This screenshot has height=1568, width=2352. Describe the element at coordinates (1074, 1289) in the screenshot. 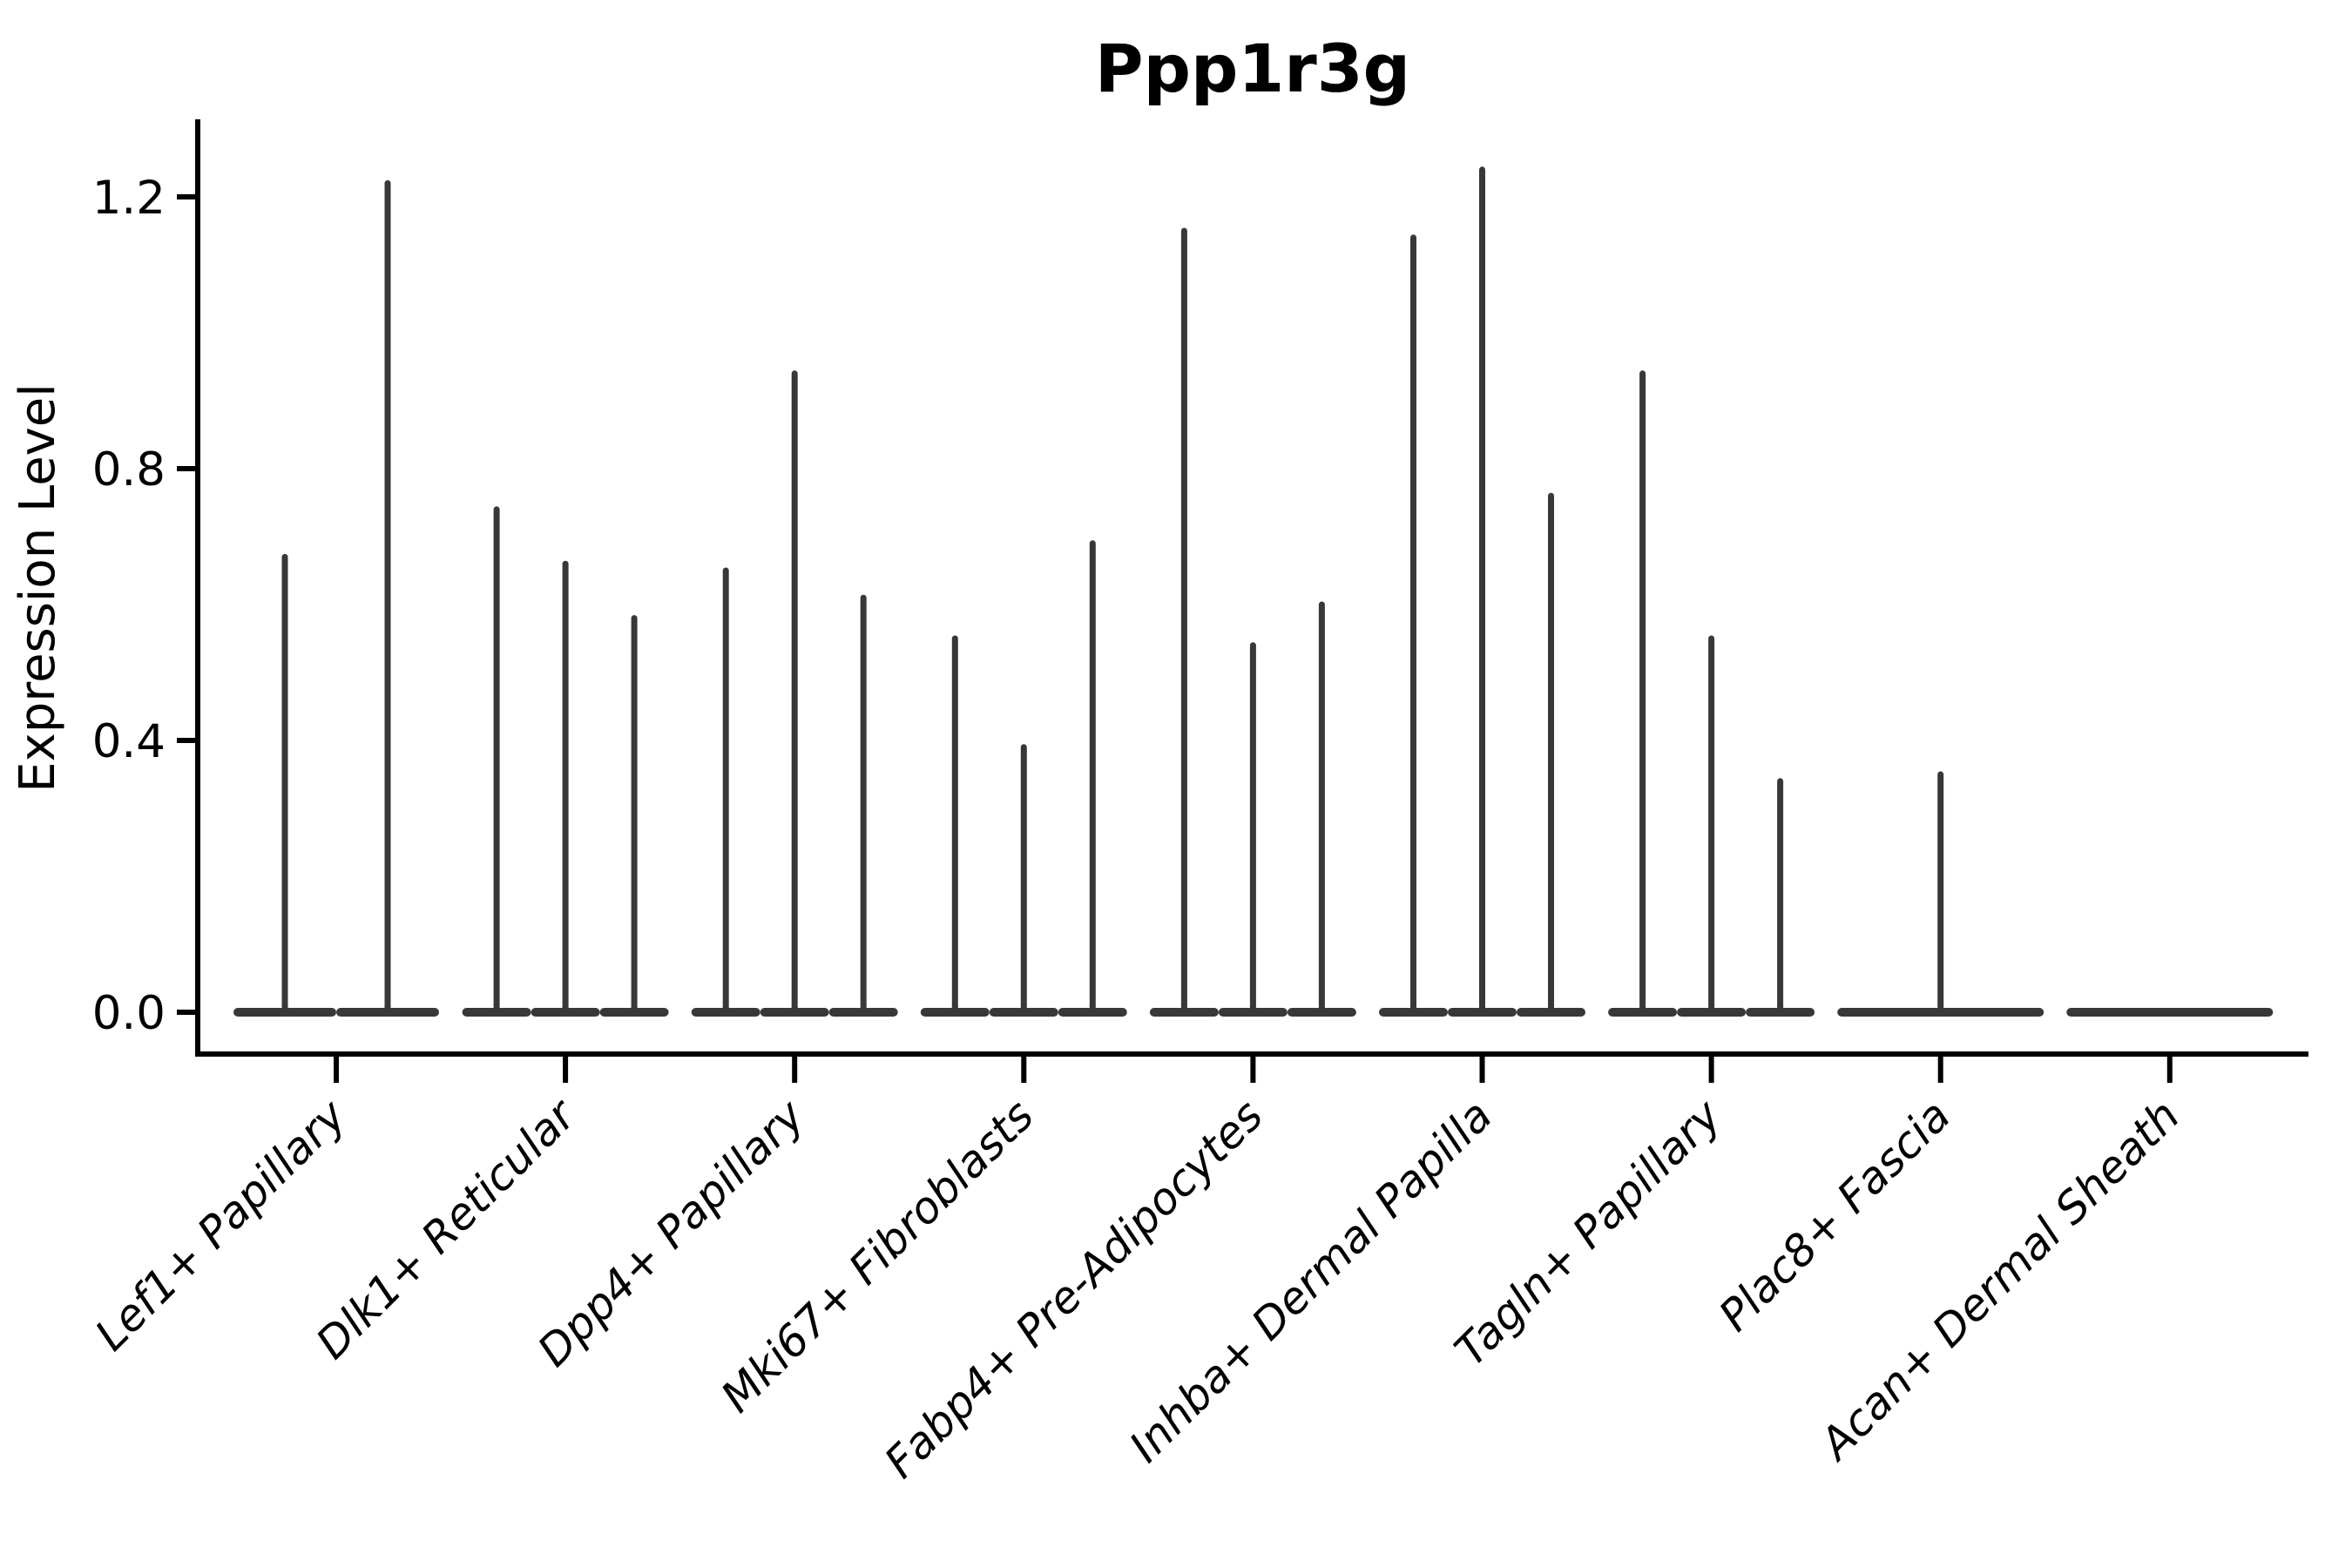

I see `x-tick-label: Fabp4+ Pre-Adipocytes` at that location.